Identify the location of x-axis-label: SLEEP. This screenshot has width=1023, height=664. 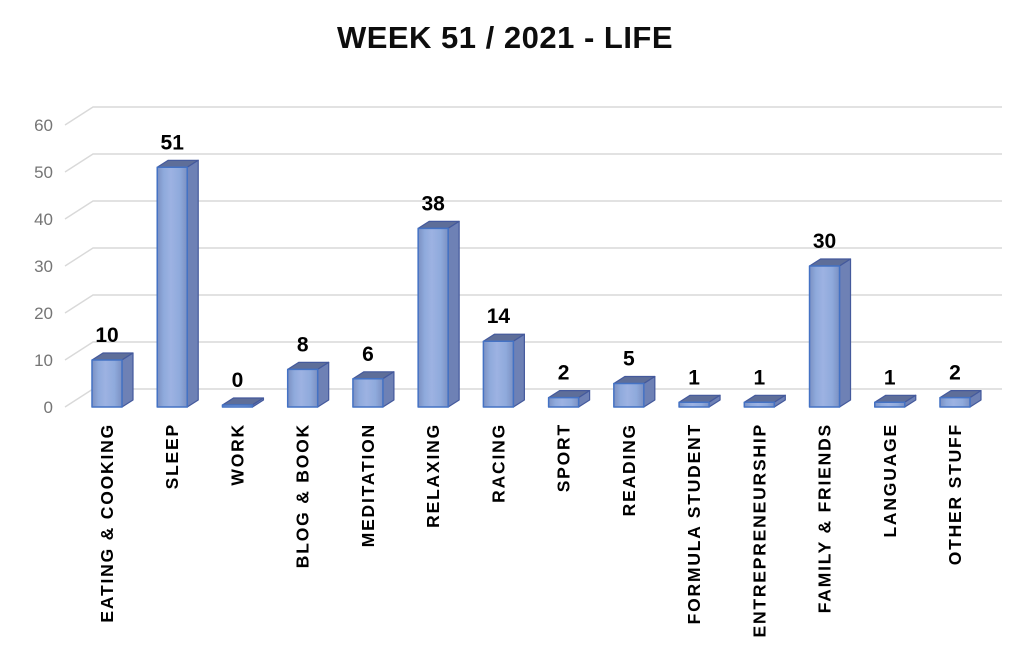
(172, 456).